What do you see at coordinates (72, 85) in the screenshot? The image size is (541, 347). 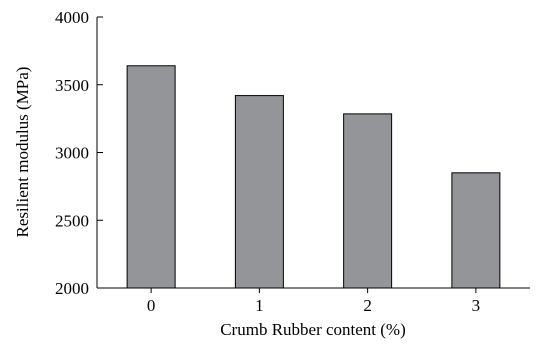 I see `y-tick-label: 3500` at bounding box center [72, 85].